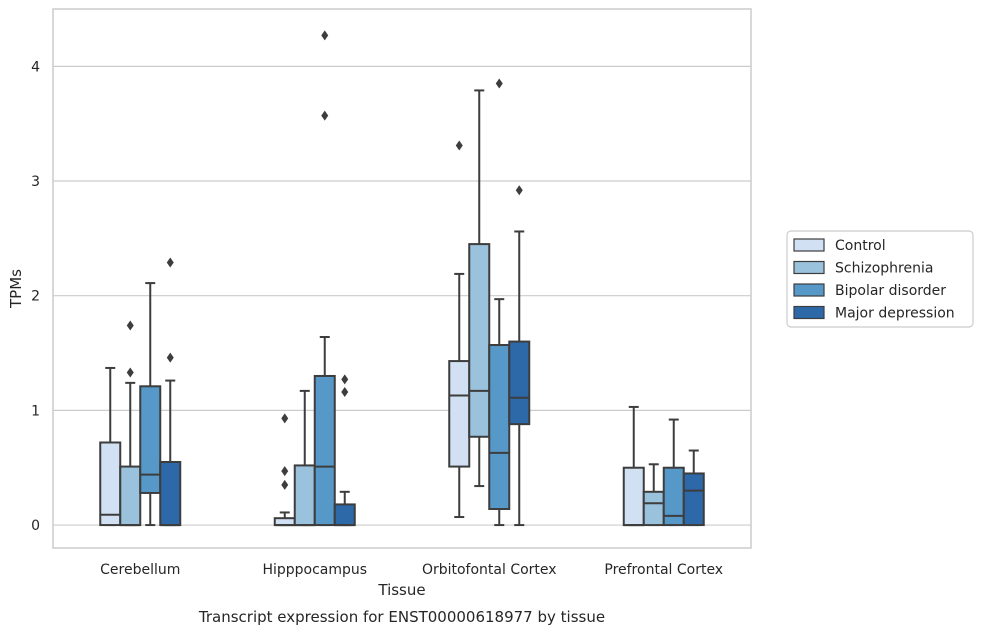 The width and height of the screenshot is (983, 634). What do you see at coordinates (35, 67) in the screenshot?
I see `y-tick-label: 4` at bounding box center [35, 67].